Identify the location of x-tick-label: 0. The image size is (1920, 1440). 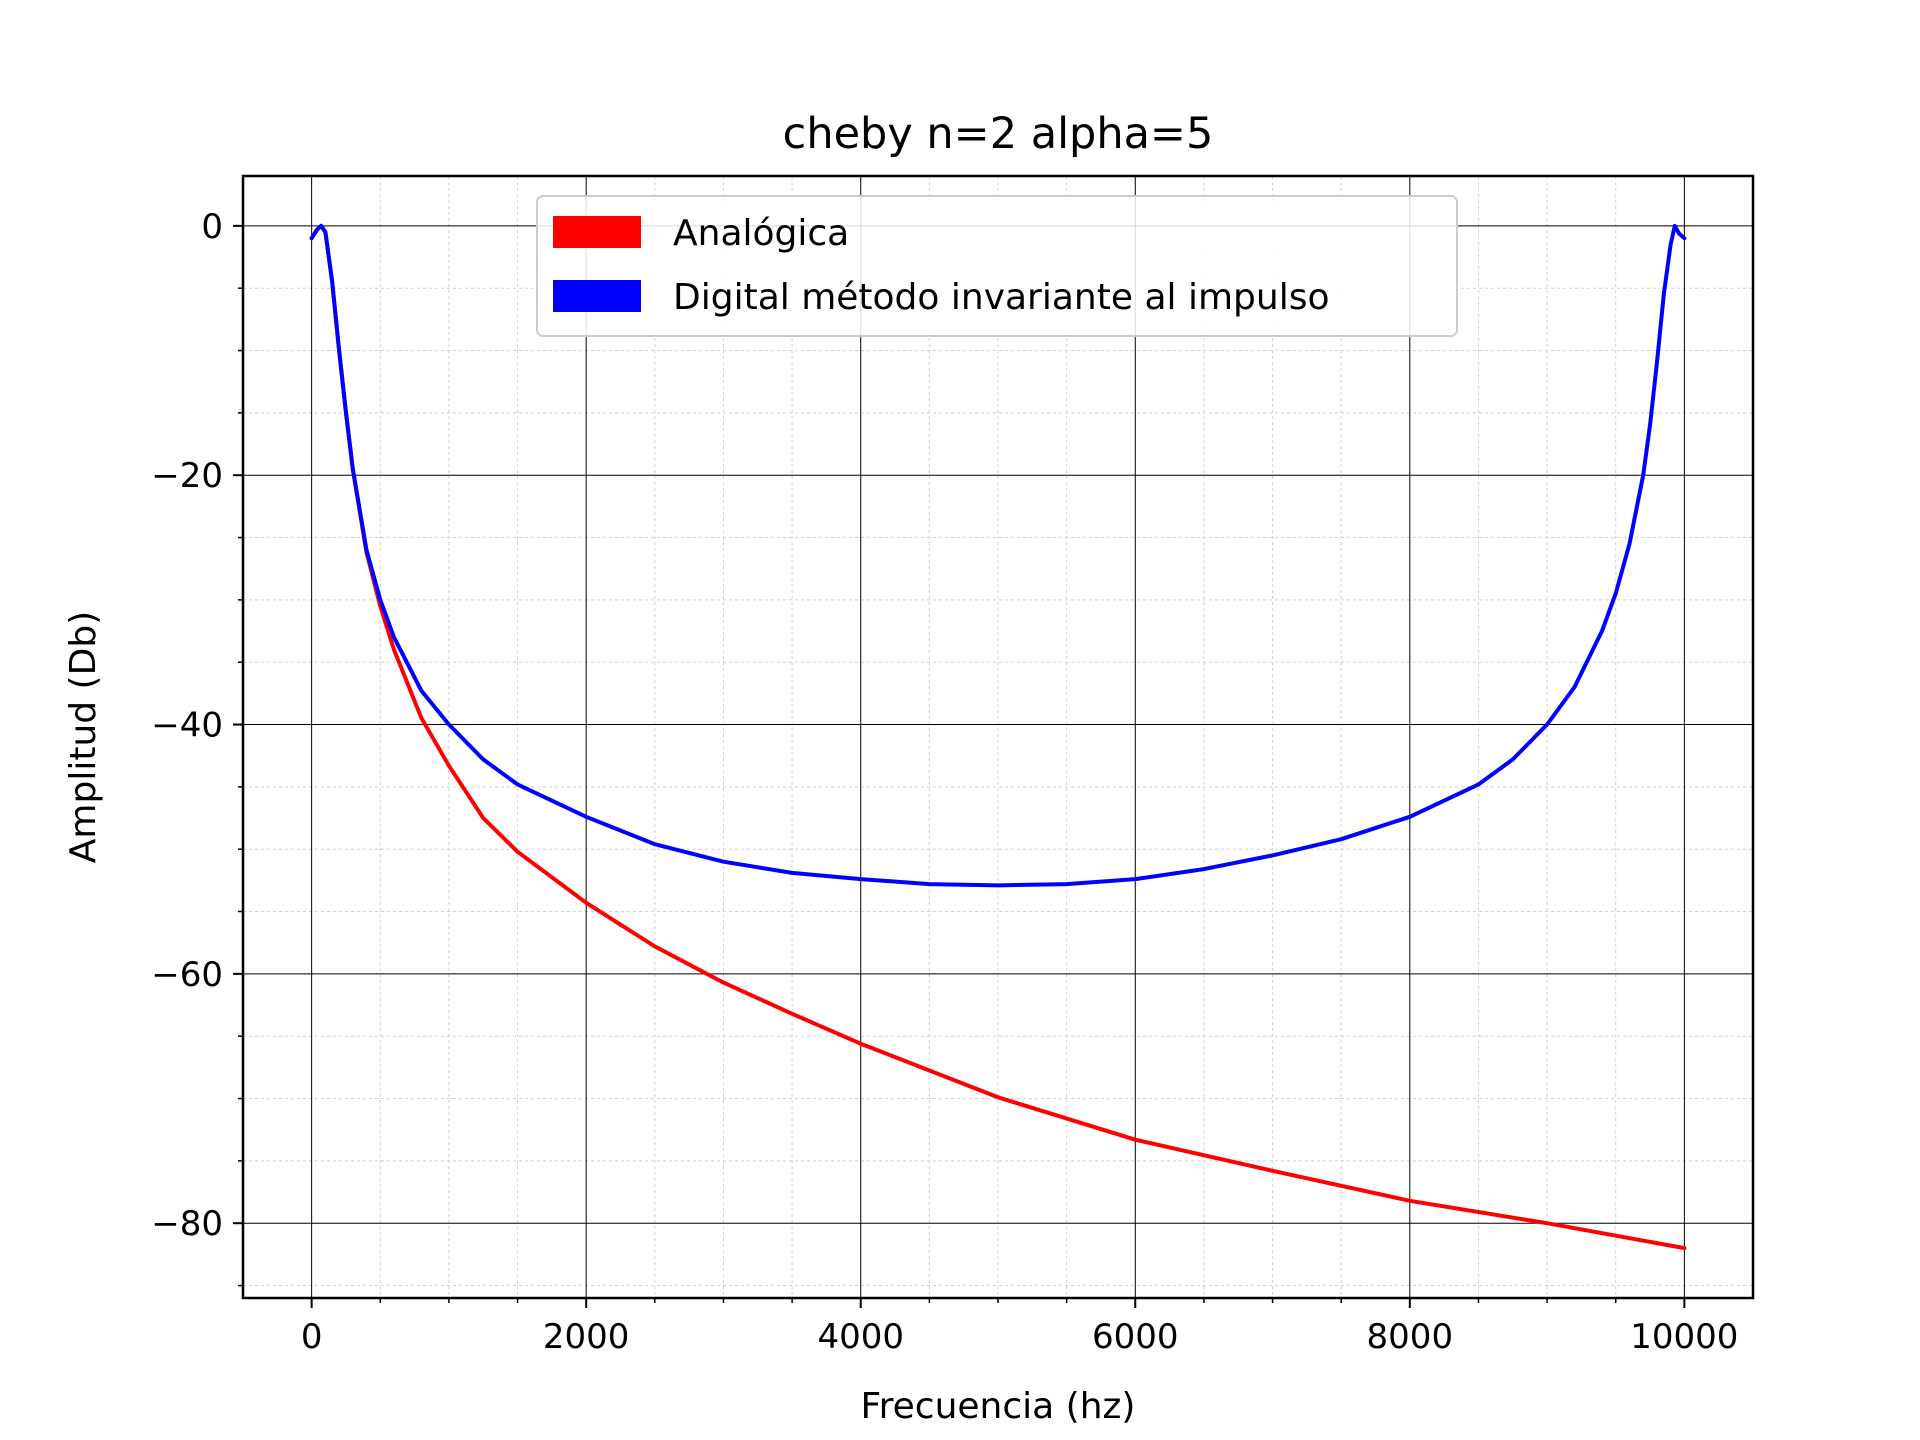
(312, 1337).